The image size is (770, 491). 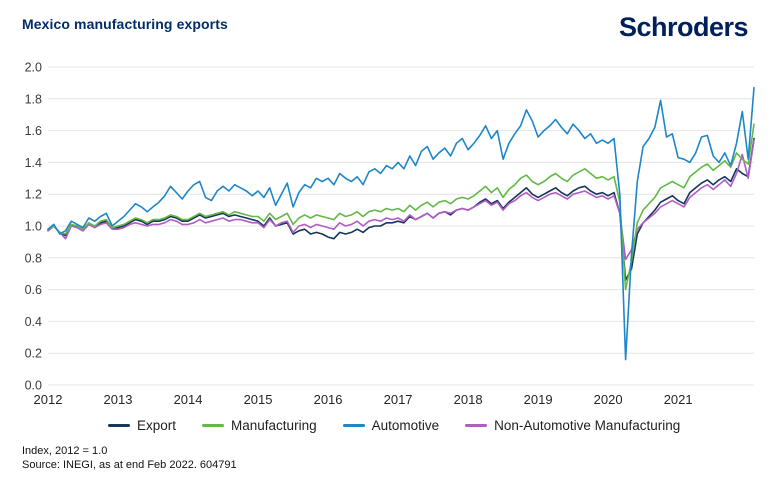 What do you see at coordinates (33, 258) in the screenshot?
I see `y-axis-tick-label: 0.8` at bounding box center [33, 258].